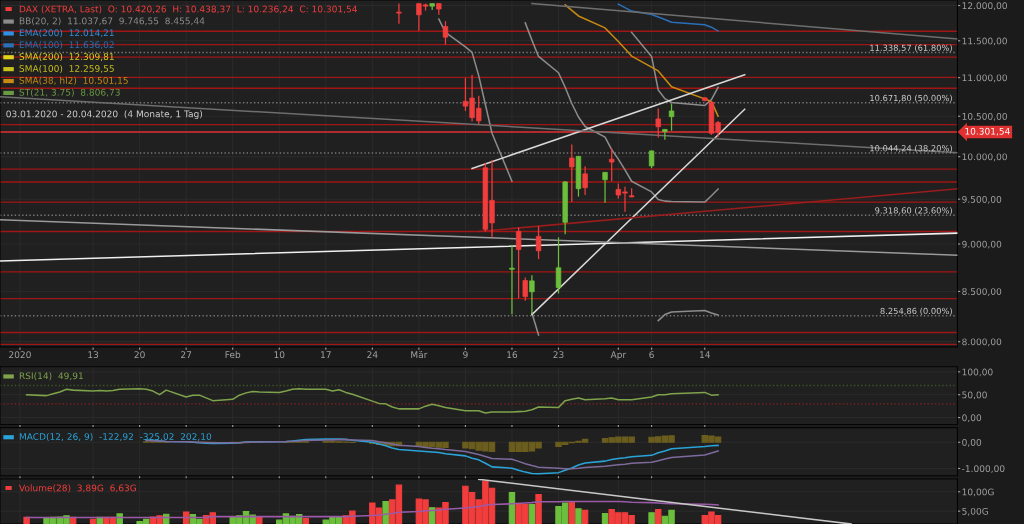 Image resolution: width=1024 pixels, height=524 pixels. What do you see at coordinates (419, 355) in the screenshot?
I see `x-tick-label: Mär` at bounding box center [419, 355].